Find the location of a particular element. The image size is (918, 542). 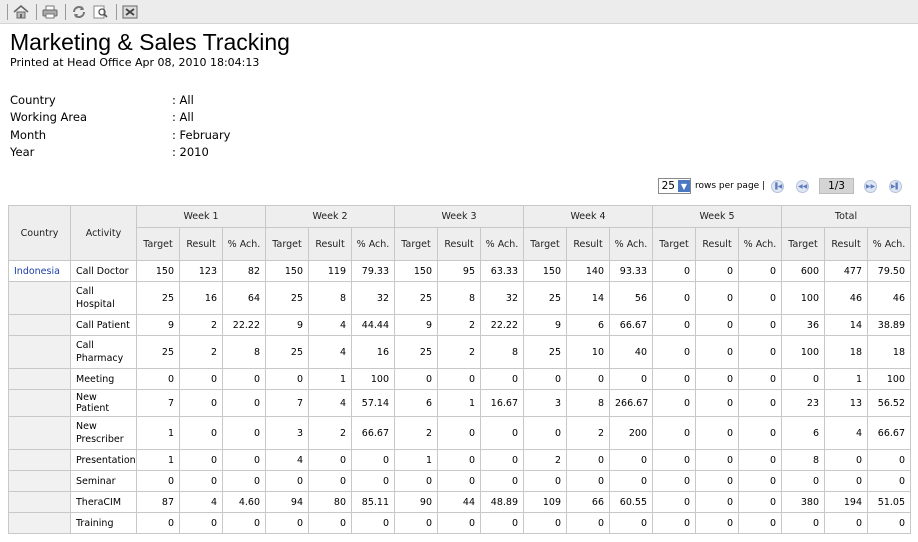

param-value: : 2010 is located at coordinates (190, 151).